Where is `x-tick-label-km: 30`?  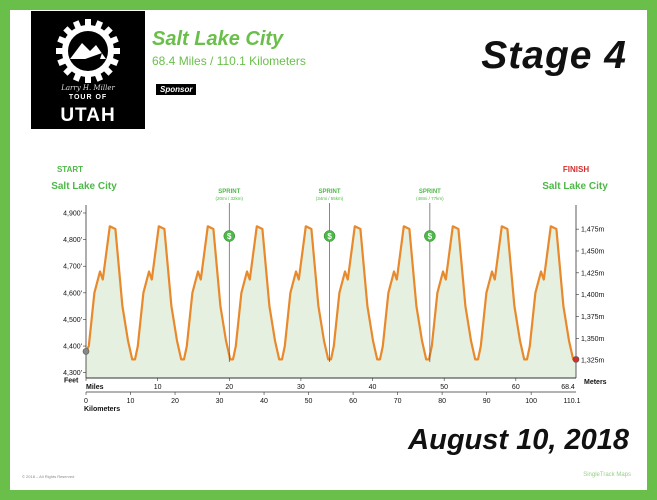 x-tick-label-km: 30 is located at coordinates (220, 401).